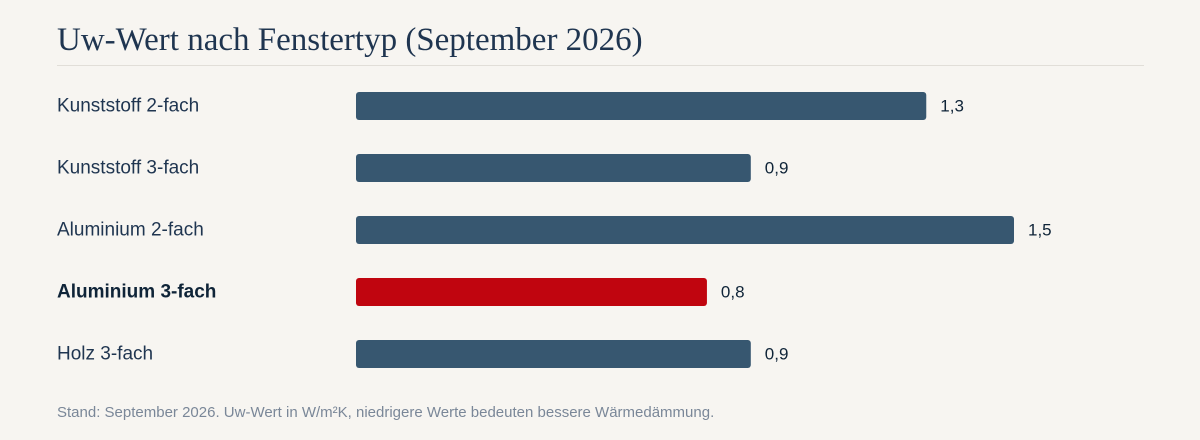 This screenshot has width=1200, height=440. Describe the element at coordinates (1040, 230) in the screenshot. I see `value-label: 1,5` at that location.